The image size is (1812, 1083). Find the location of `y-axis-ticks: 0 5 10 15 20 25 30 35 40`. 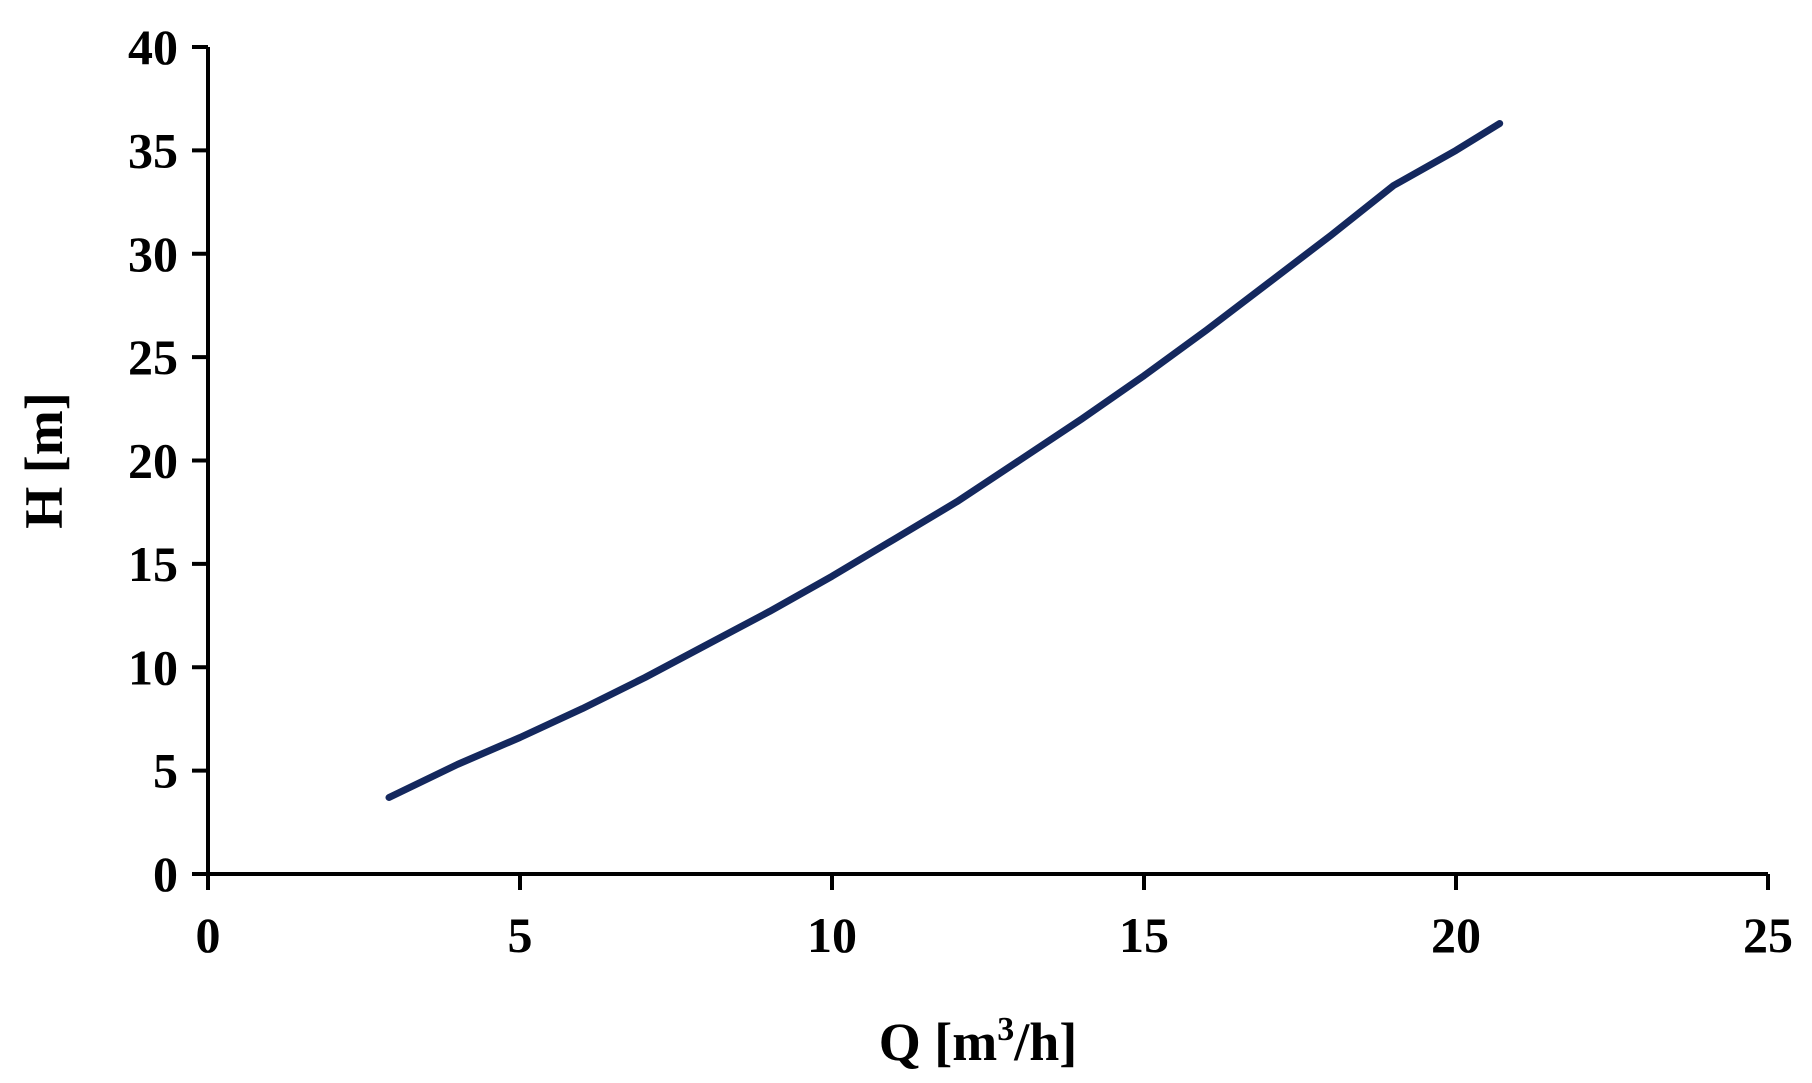

y-axis-ticks: 0 5 10 15 20 25 30 35 40 is located at coordinates (168, 460).